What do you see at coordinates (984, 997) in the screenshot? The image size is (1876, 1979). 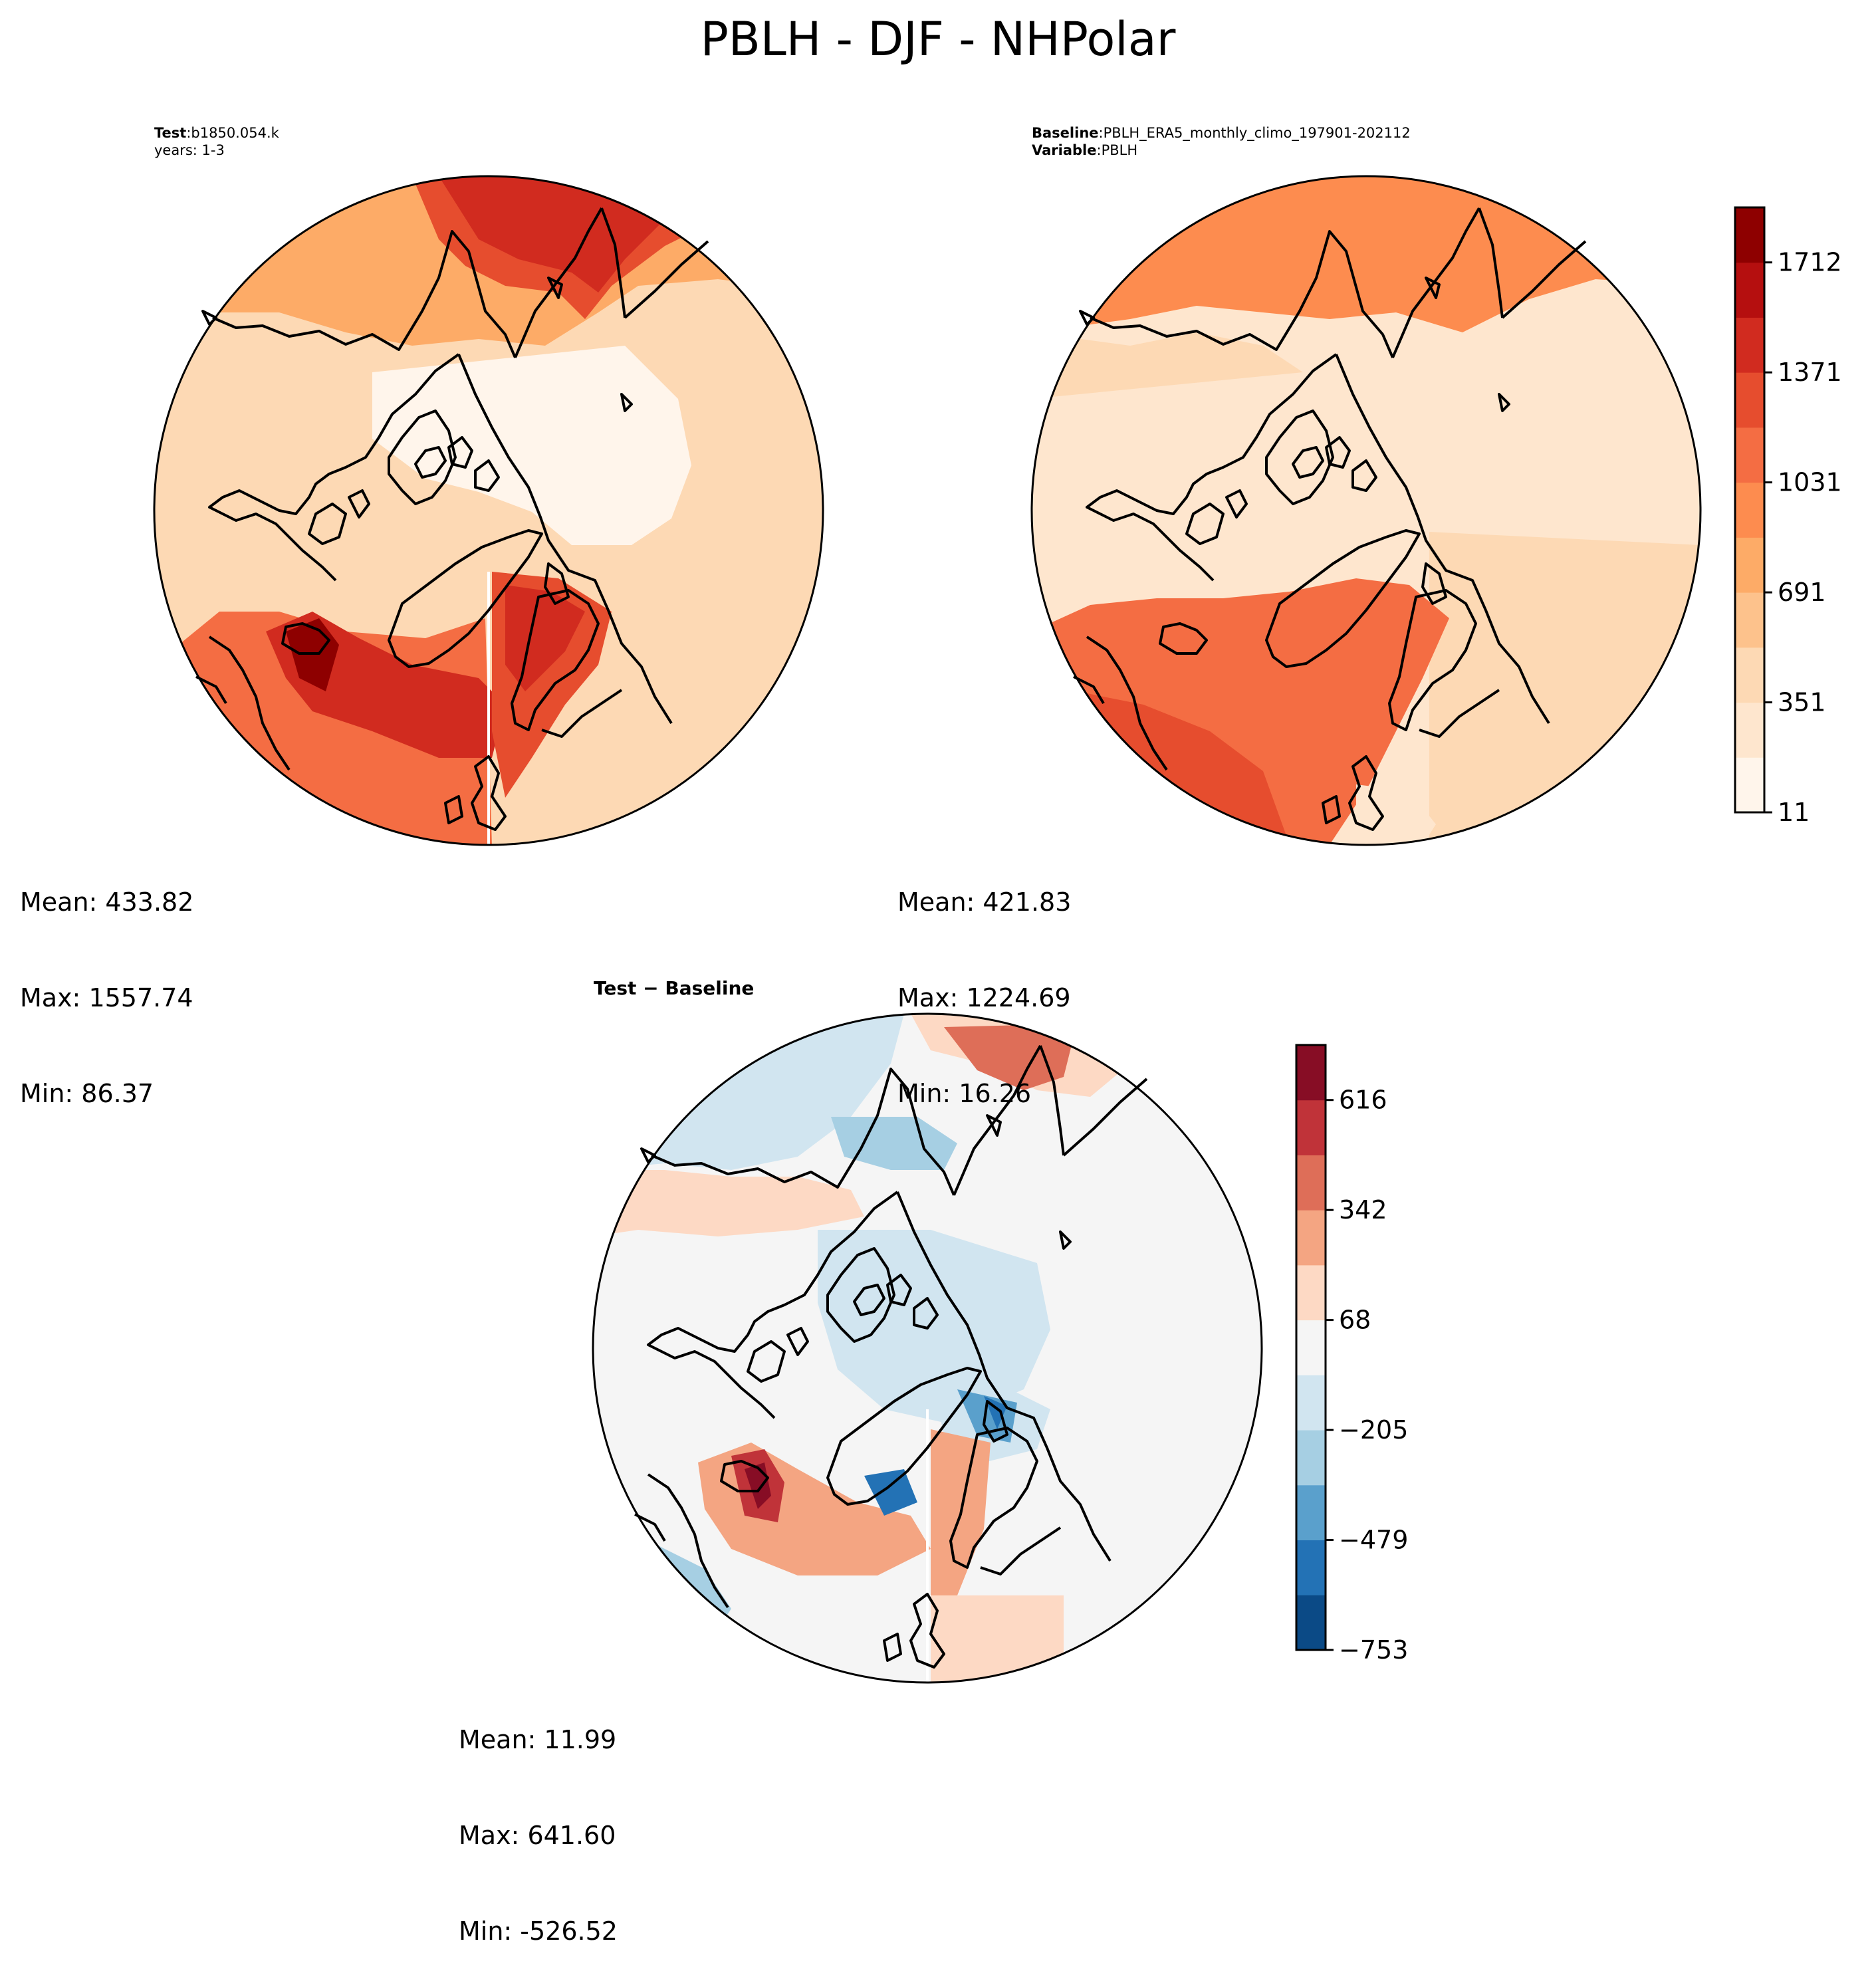 I see `baseline-max: Max: 1224.69` at bounding box center [984, 997].